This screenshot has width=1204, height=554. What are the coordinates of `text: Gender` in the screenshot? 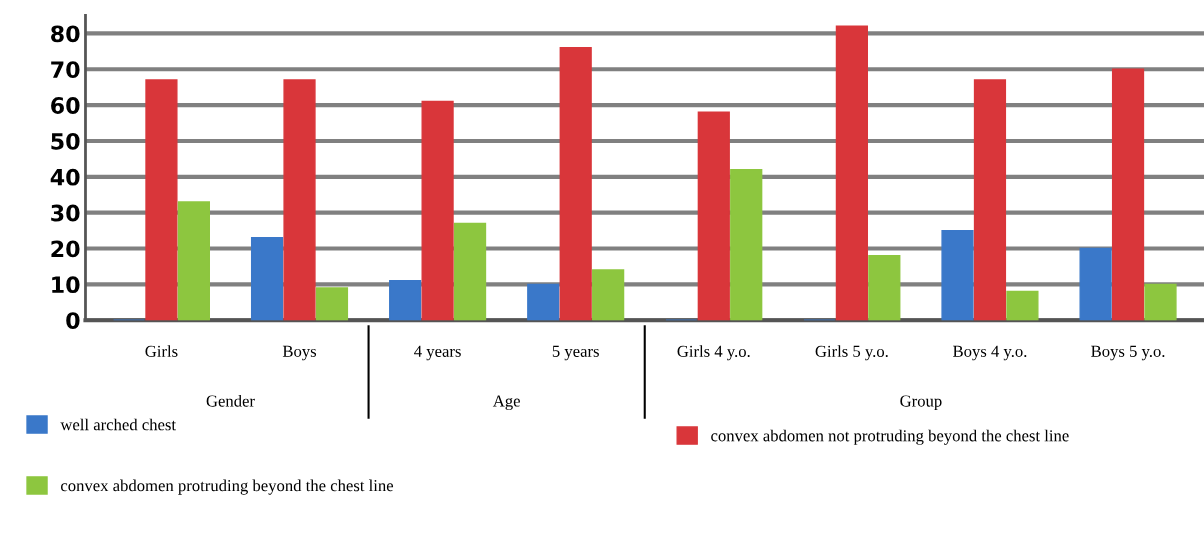 It's located at (230, 400).